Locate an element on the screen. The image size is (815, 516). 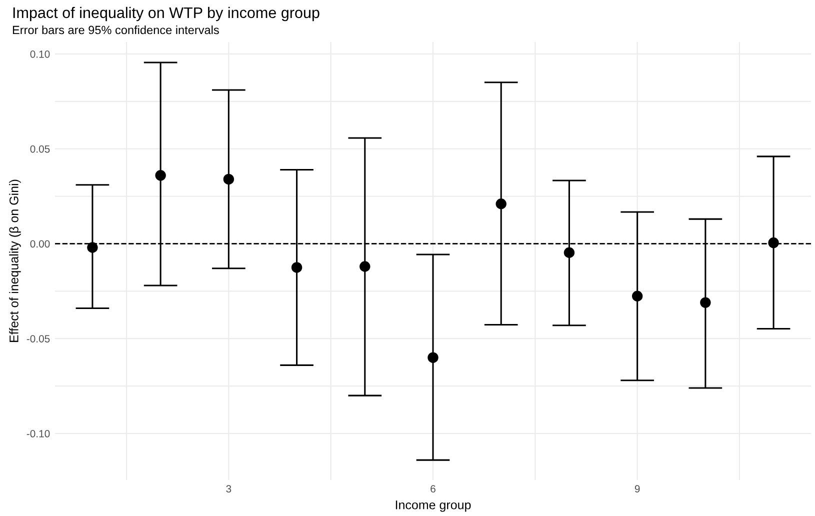
y-axis-title: Effect of inequality (β on Gini) is located at coordinates (15, 261).